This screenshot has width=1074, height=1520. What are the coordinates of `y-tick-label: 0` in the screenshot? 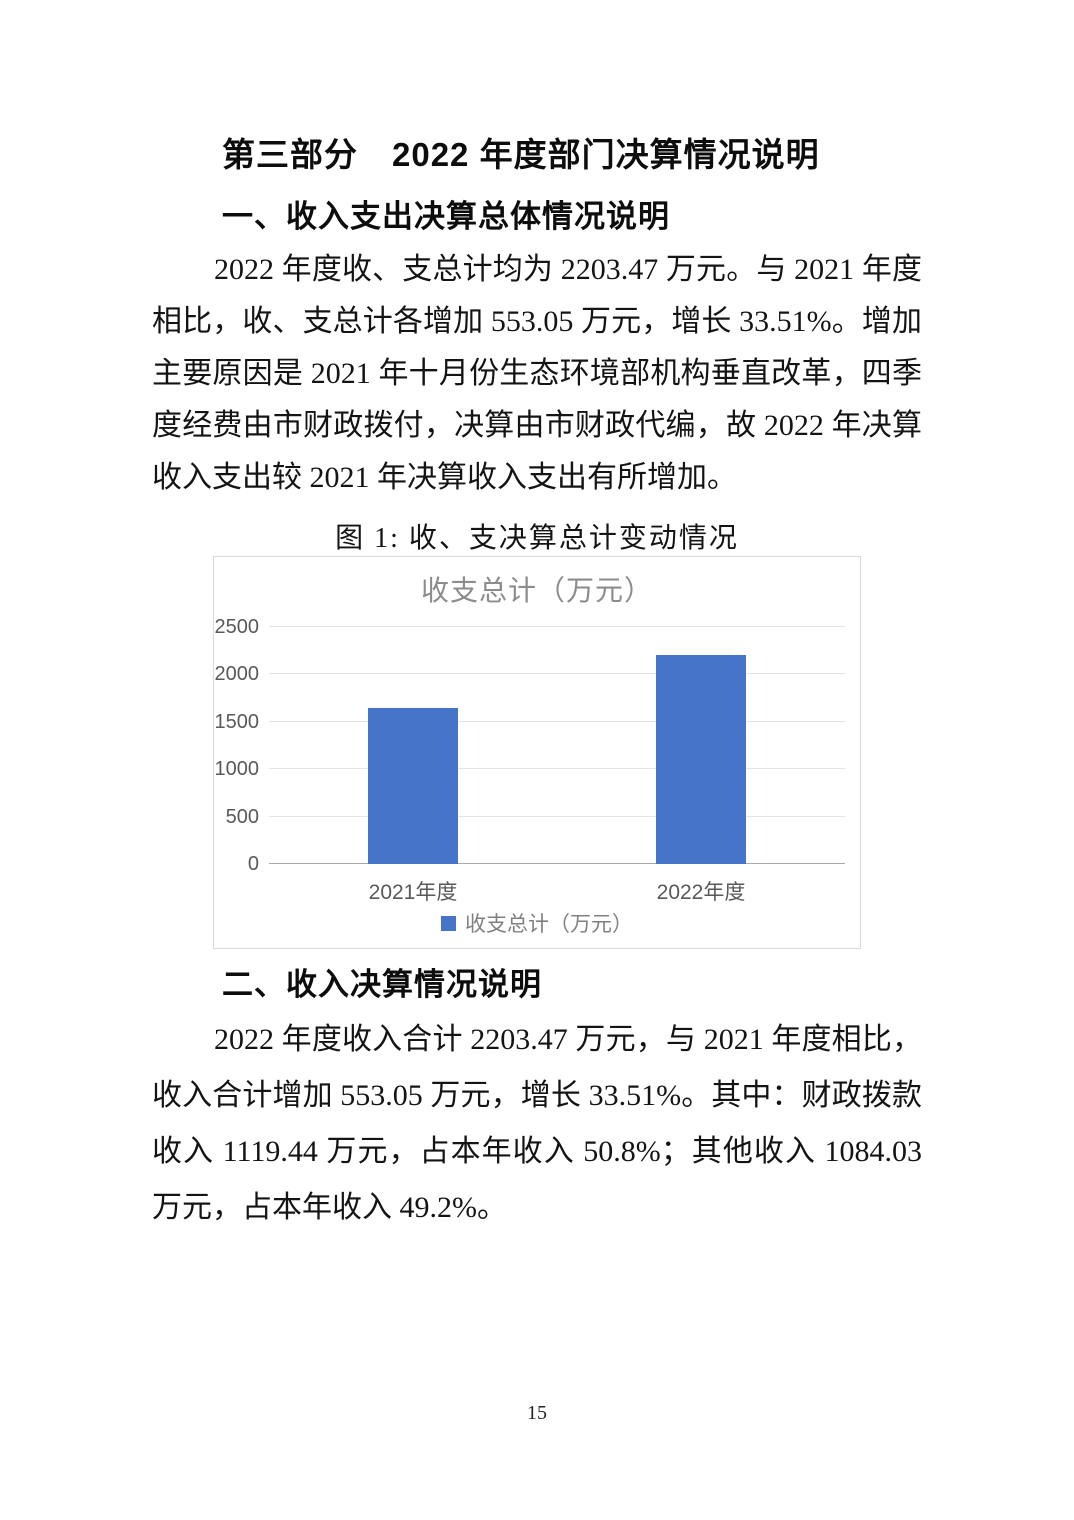 It's located at (253, 864).